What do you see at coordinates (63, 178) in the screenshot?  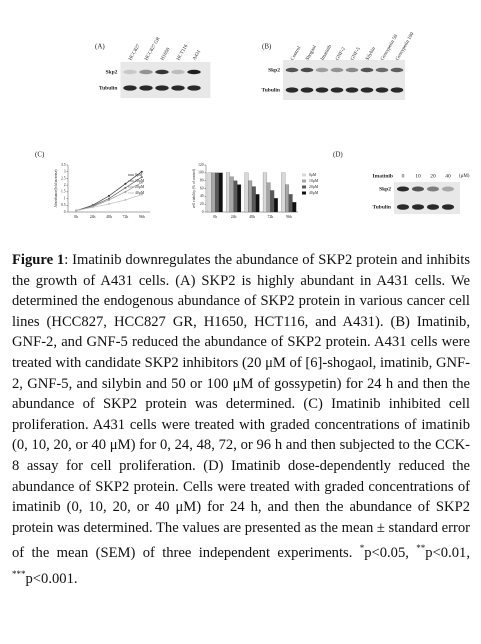 I see `y-tick-label: 2.5` at bounding box center [63, 178].